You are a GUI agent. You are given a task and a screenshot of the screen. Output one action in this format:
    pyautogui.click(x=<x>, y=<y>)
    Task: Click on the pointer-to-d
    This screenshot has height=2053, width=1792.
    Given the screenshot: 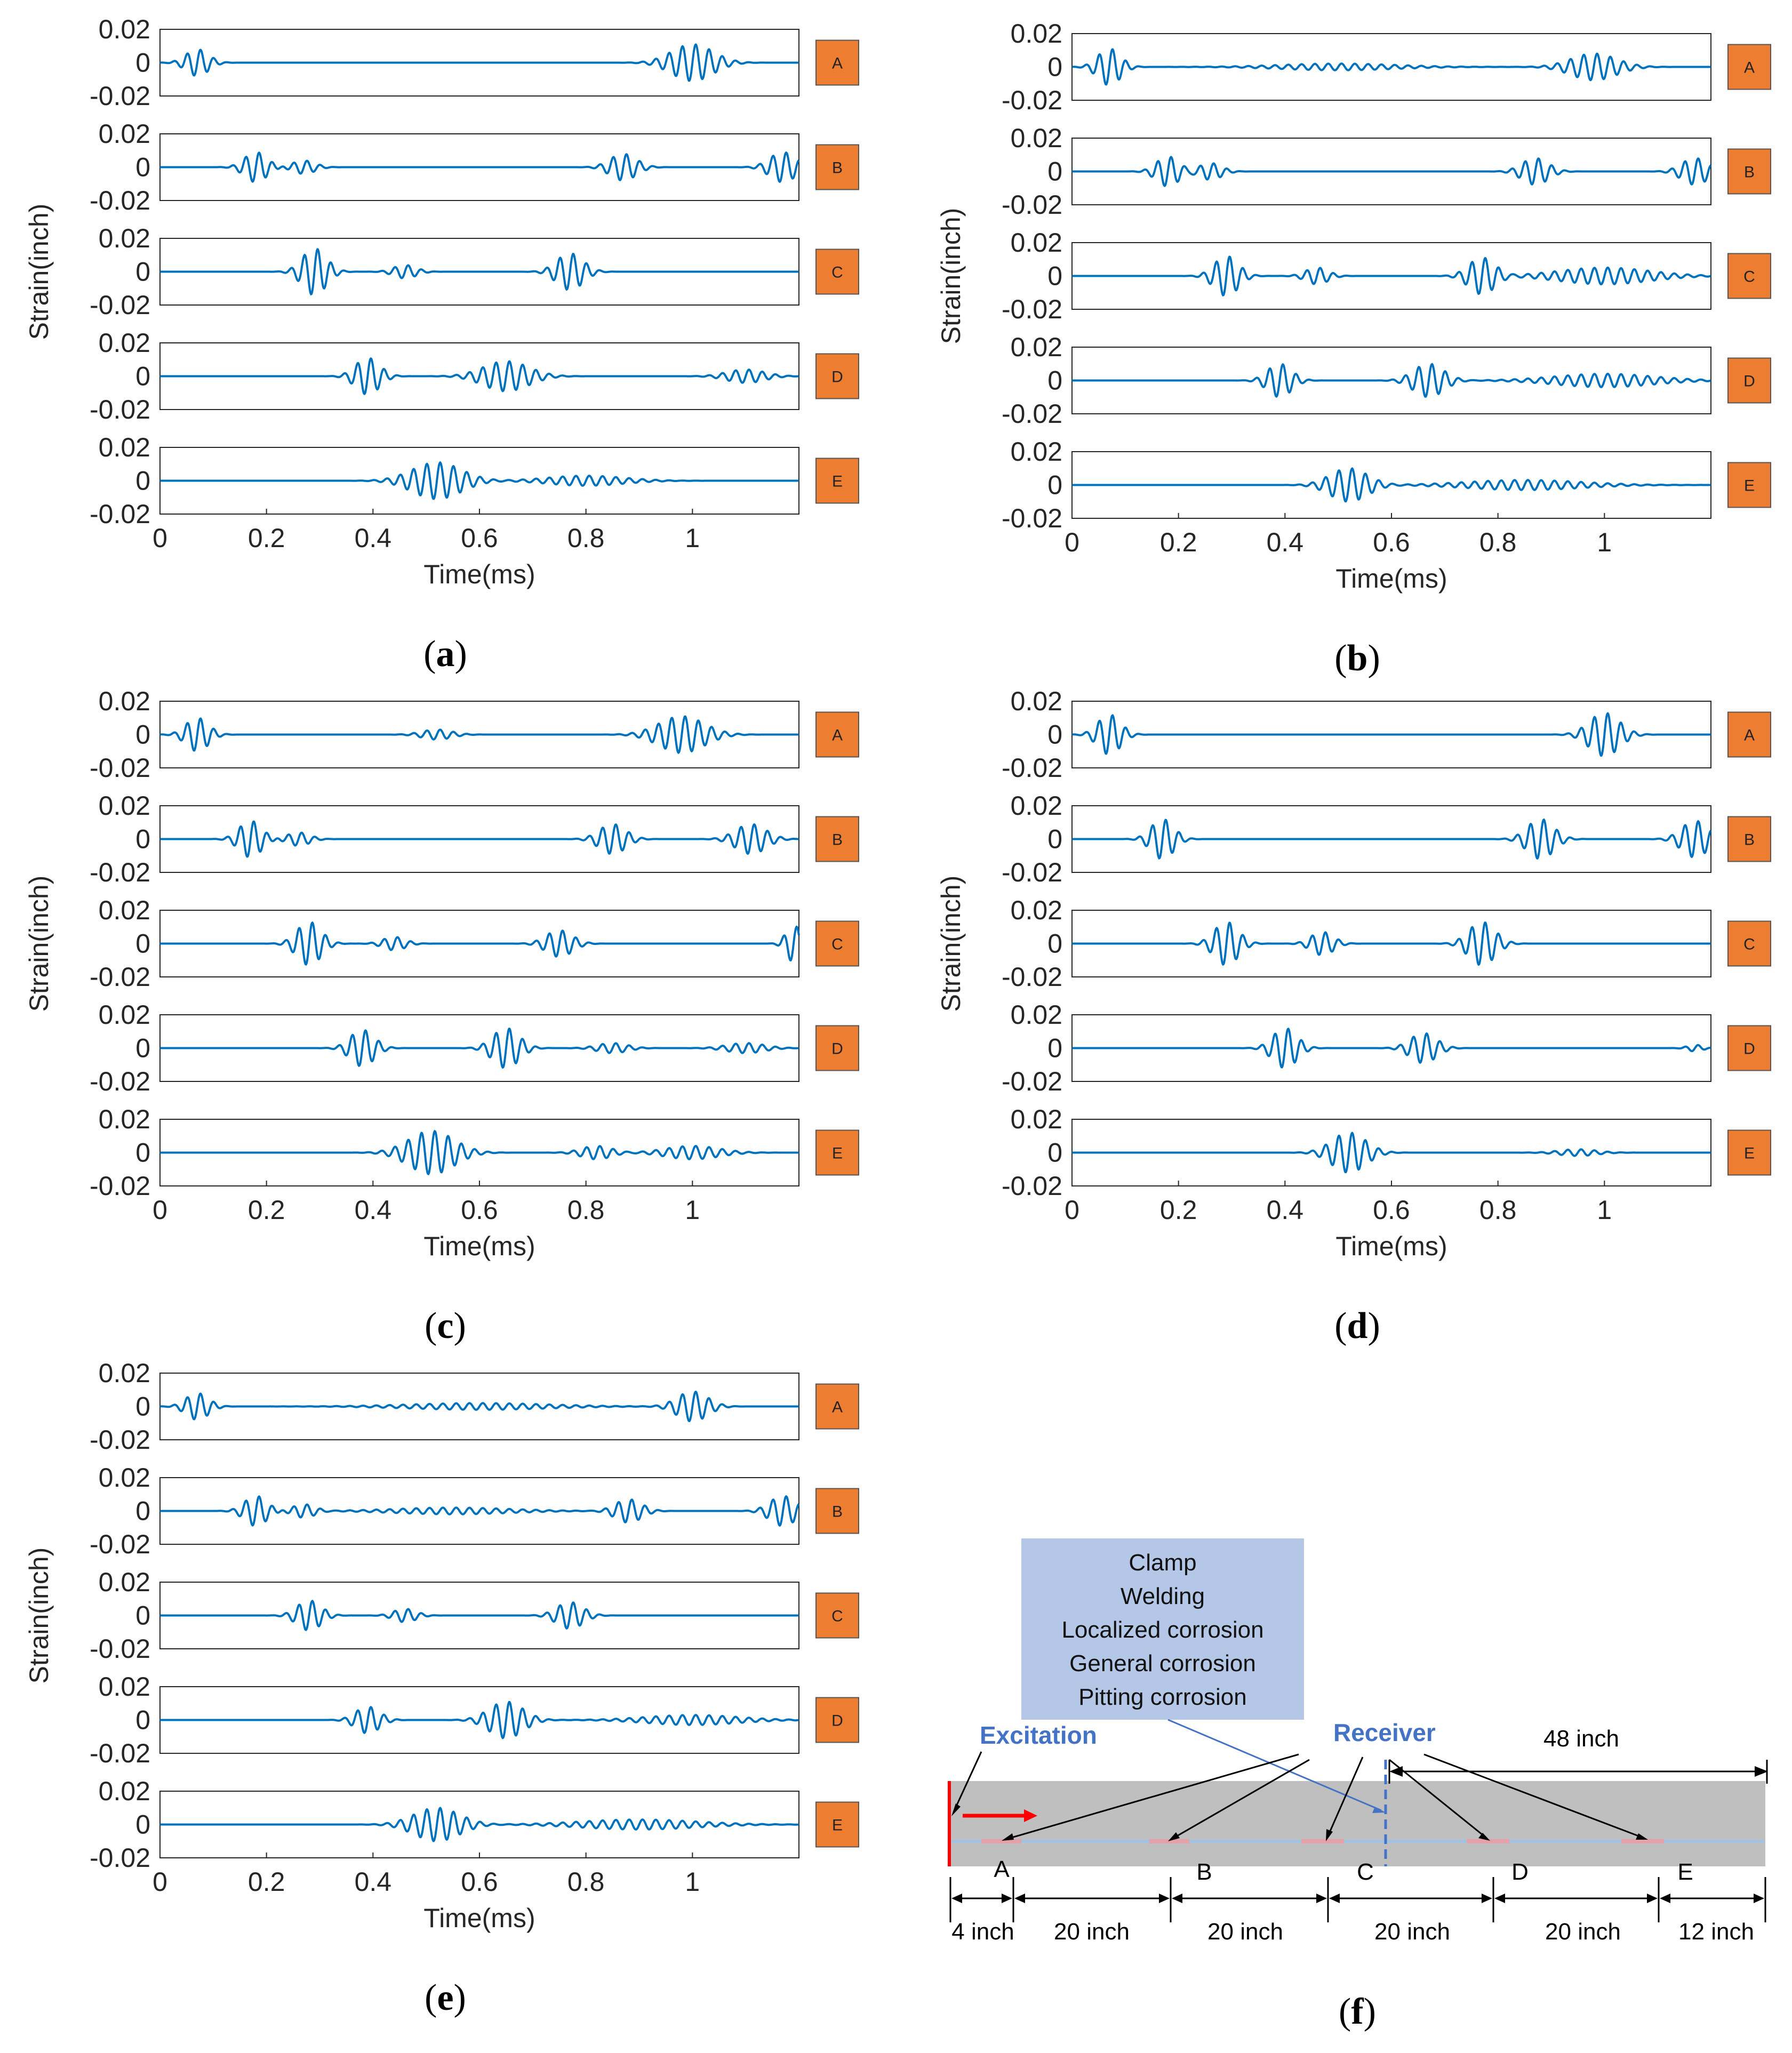 What is the action you would take?
    pyautogui.click(x=1437, y=1799)
    